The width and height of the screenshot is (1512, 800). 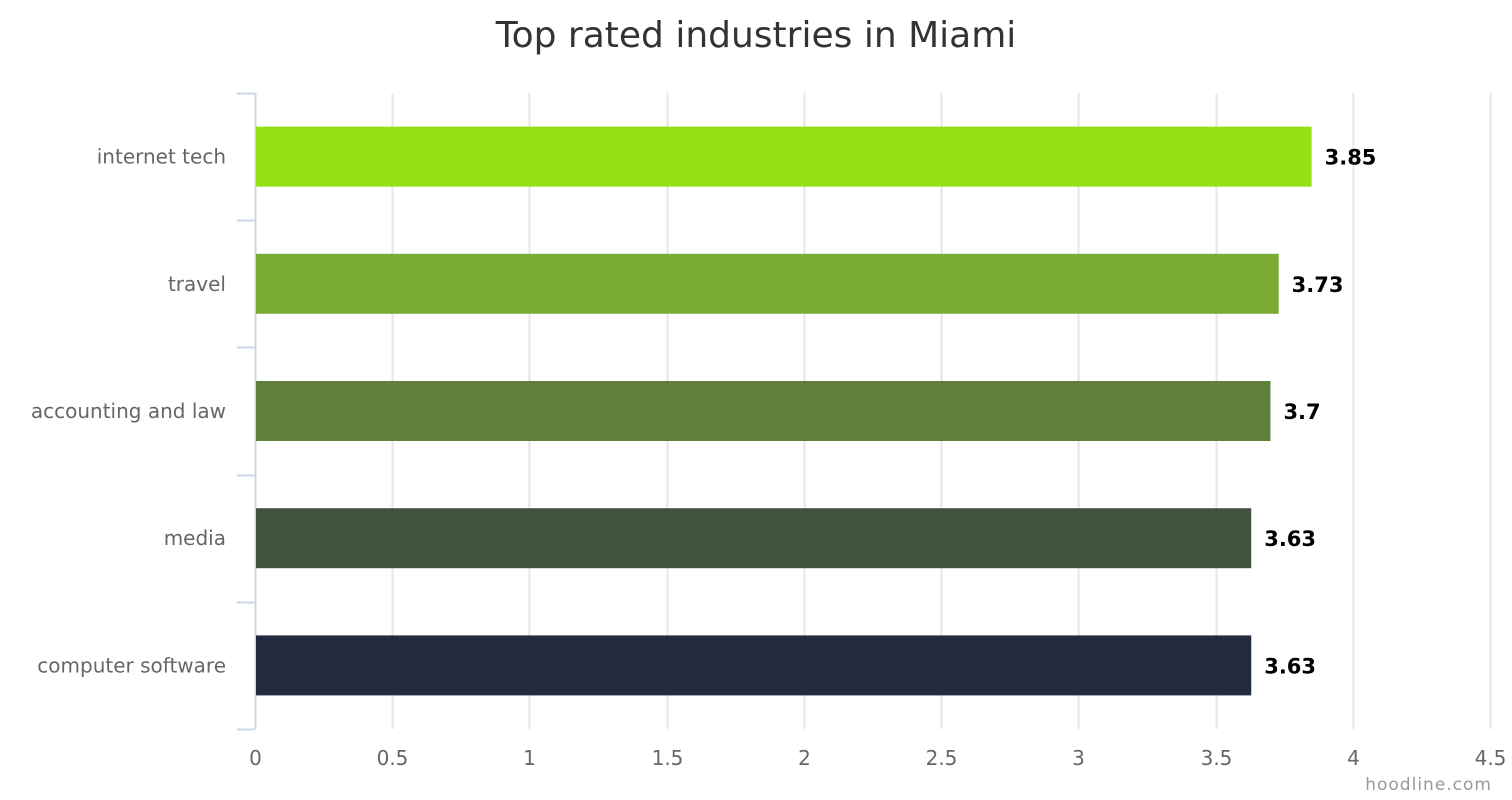 I want to click on category-label: travel, so click(x=197, y=284).